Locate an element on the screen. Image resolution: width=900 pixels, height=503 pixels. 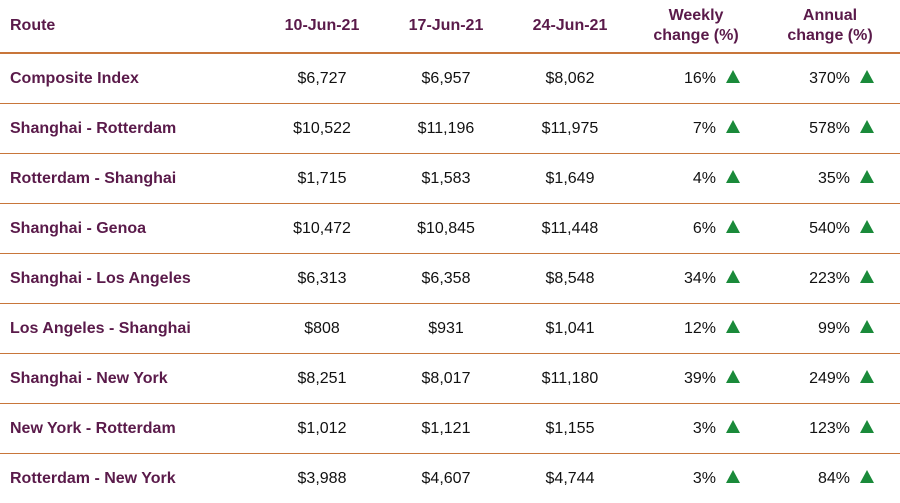
annual-change-cell: 99% is located at coordinates (830, 329).